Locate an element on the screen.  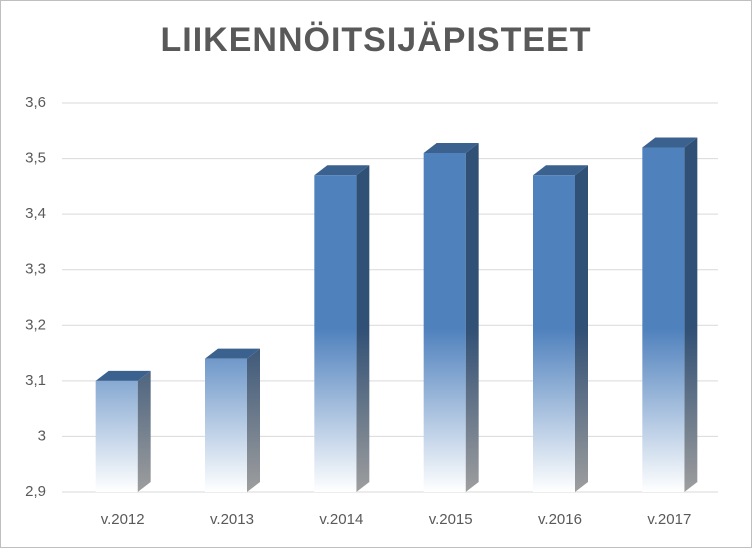
x-tick-label: v.2014 is located at coordinates (341, 519).